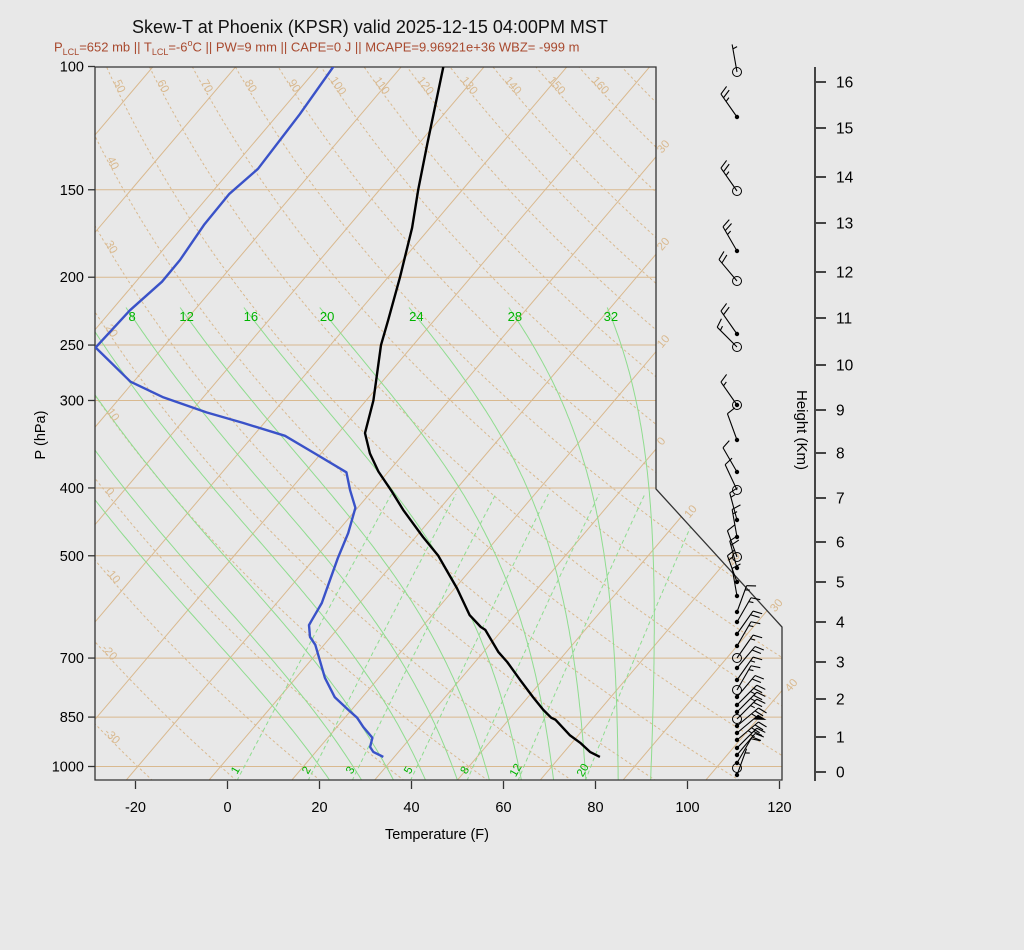 The width and height of the screenshot is (1024, 950). I want to click on svg-text: 4, so click(840, 623).